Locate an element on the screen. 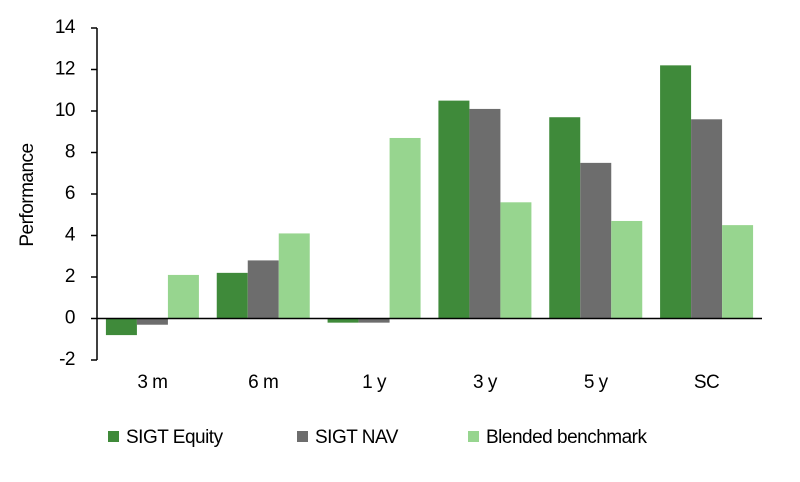 The width and height of the screenshot is (800, 482). y-tick-label: 6 is located at coordinates (70, 193).